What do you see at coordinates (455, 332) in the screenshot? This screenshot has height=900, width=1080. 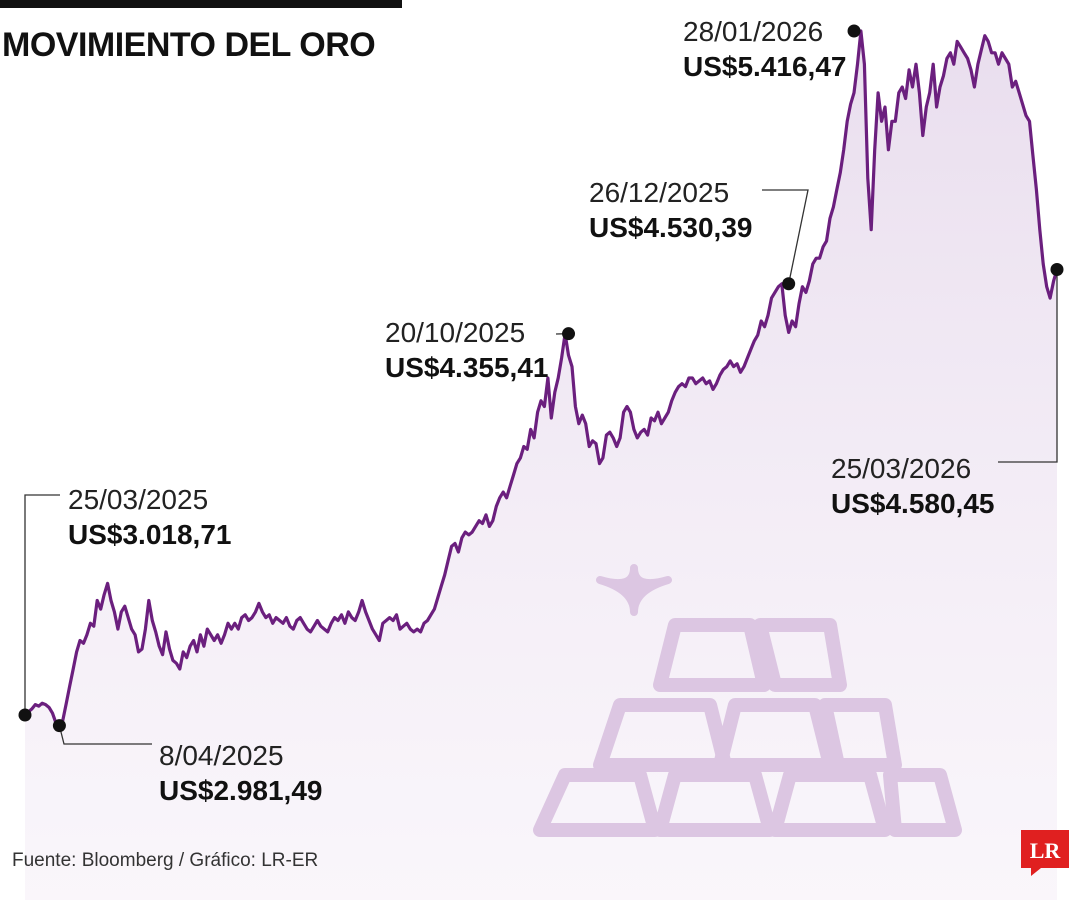 I see `annotation-date: 20/10/2025` at bounding box center [455, 332].